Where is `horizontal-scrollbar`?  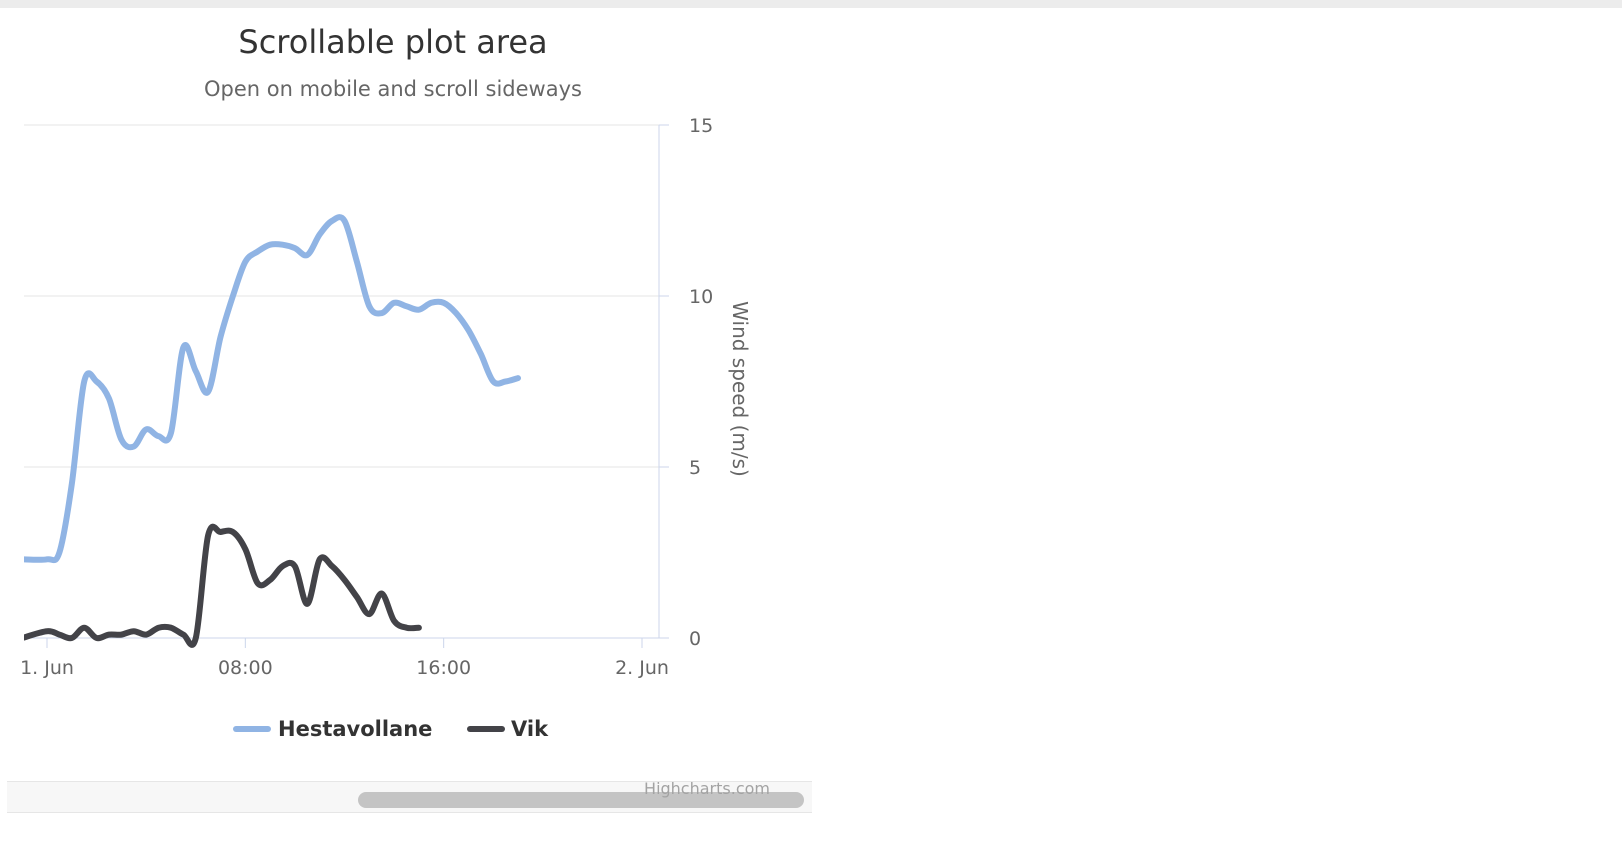
horizontal-scrollbar is located at coordinates (409, 797).